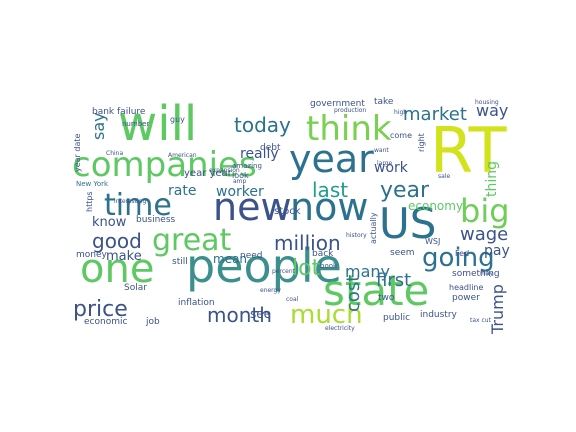  Describe the element at coordinates (487, 273) in the screenshot. I see `word-may: may` at that location.